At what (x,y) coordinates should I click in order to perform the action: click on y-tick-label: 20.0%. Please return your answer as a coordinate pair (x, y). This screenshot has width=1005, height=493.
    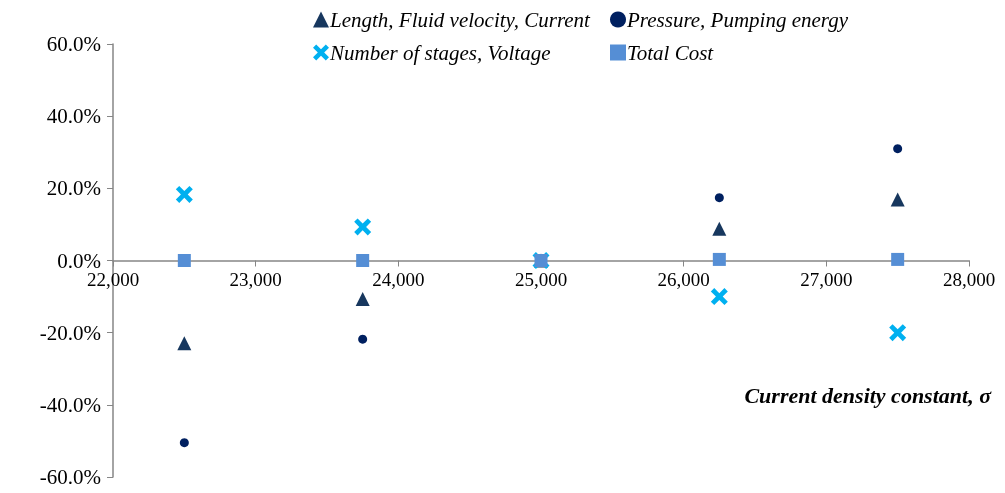
    Looking at the image, I should click on (73, 188).